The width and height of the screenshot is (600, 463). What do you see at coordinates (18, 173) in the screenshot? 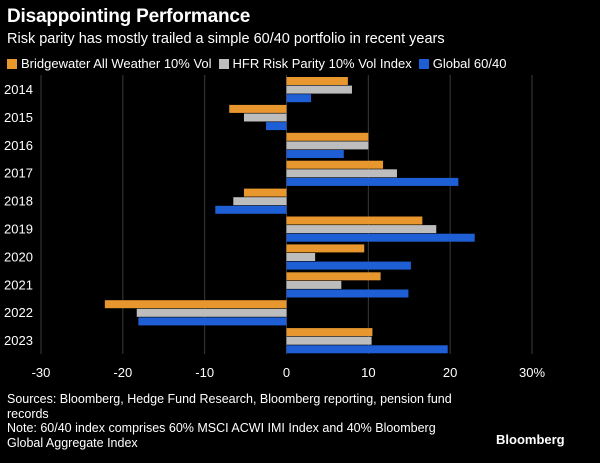
I see `category-label: 2017` at bounding box center [18, 173].